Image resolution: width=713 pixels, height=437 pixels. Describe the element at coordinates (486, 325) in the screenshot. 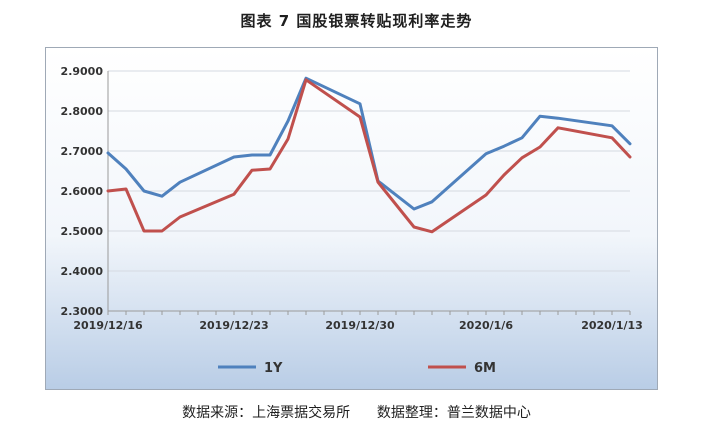

I see `x-tick-label: 2020/1/6` at that location.